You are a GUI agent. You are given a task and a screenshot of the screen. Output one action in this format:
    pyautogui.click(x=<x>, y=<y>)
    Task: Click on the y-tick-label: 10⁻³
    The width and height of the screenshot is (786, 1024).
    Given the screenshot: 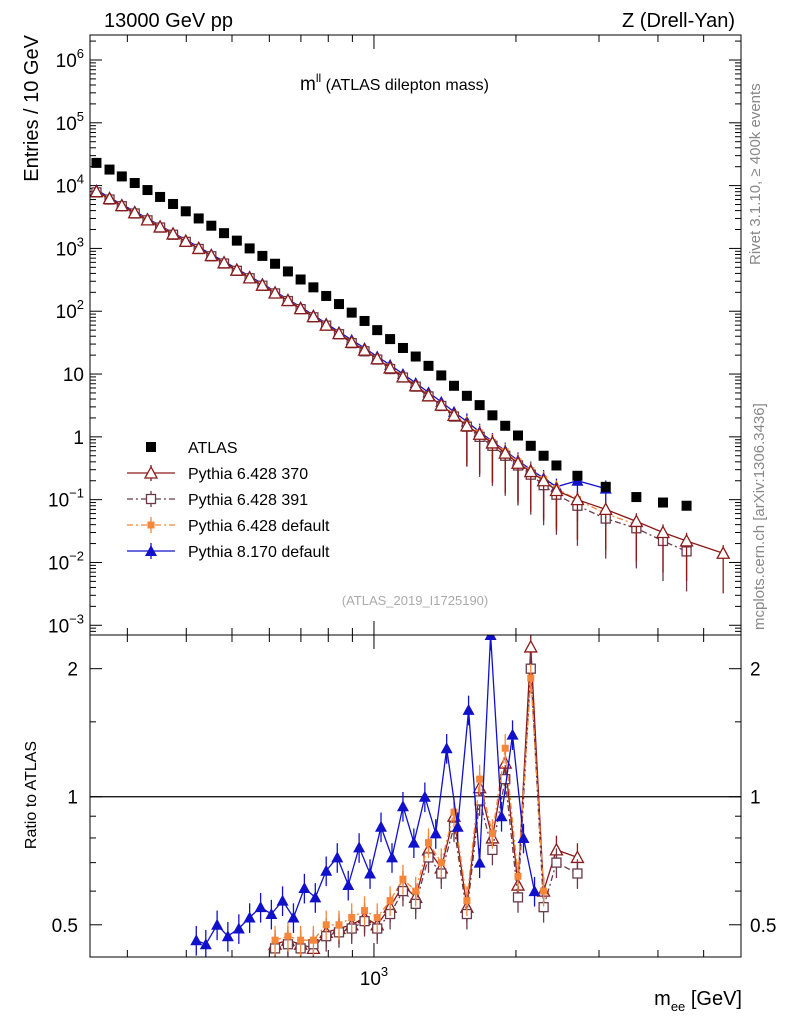 What is the action you would take?
    pyautogui.click(x=66, y=624)
    